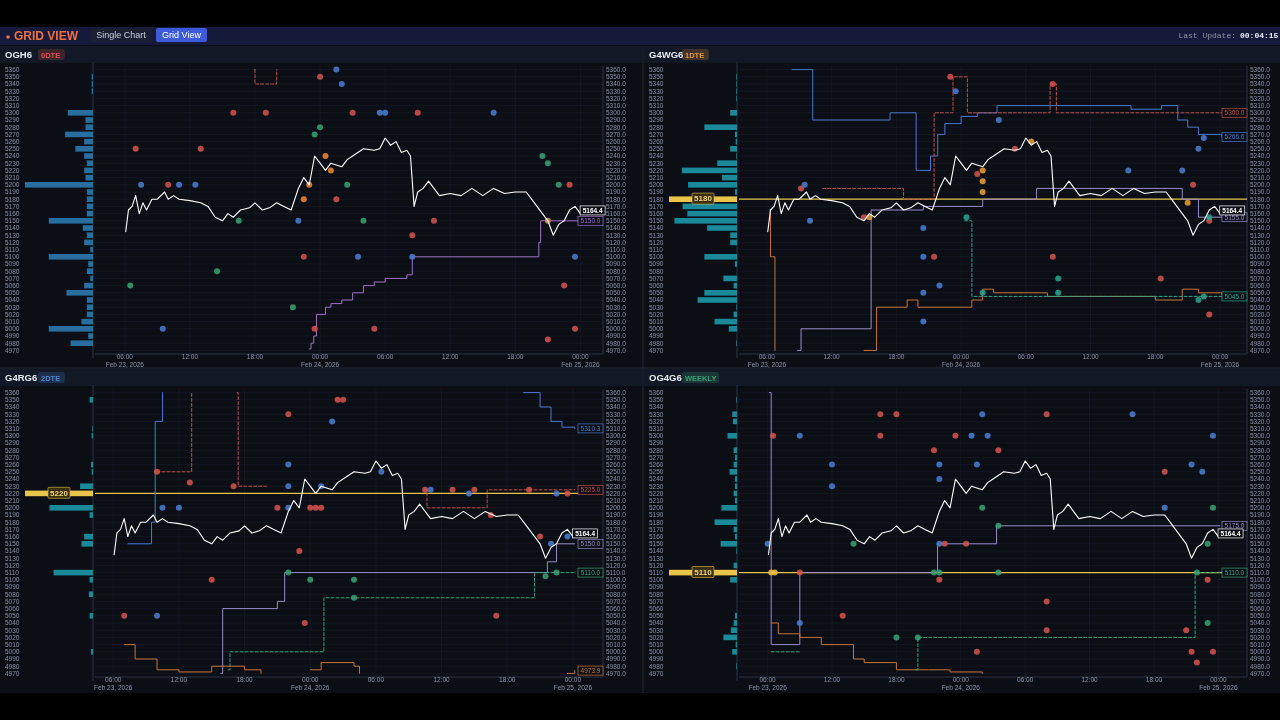 The image size is (1280, 720). What do you see at coordinates (665, 377) in the screenshot?
I see `chart-title: OG4G6` at bounding box center [665, 377].